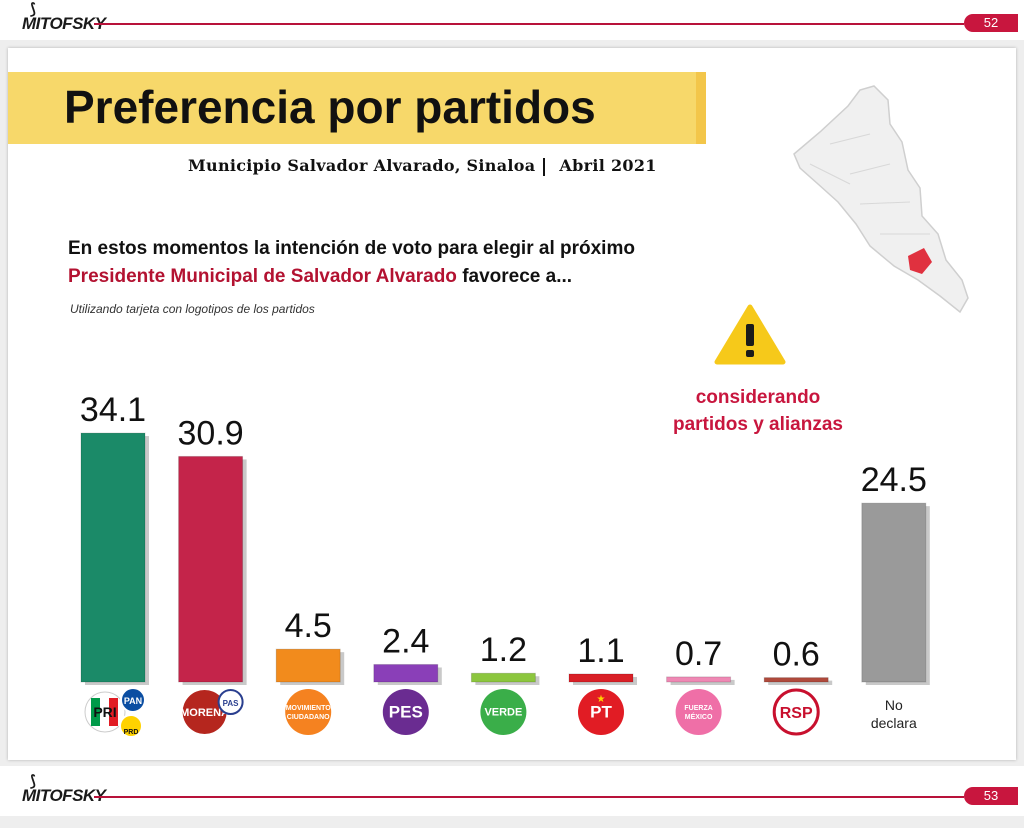 The height and width of the screenshot is (828, 1024). What do you see at coordinates (894, 714) in the screenshot?
I see `no-declara-label: No declara` at bounding box center [894, 714].